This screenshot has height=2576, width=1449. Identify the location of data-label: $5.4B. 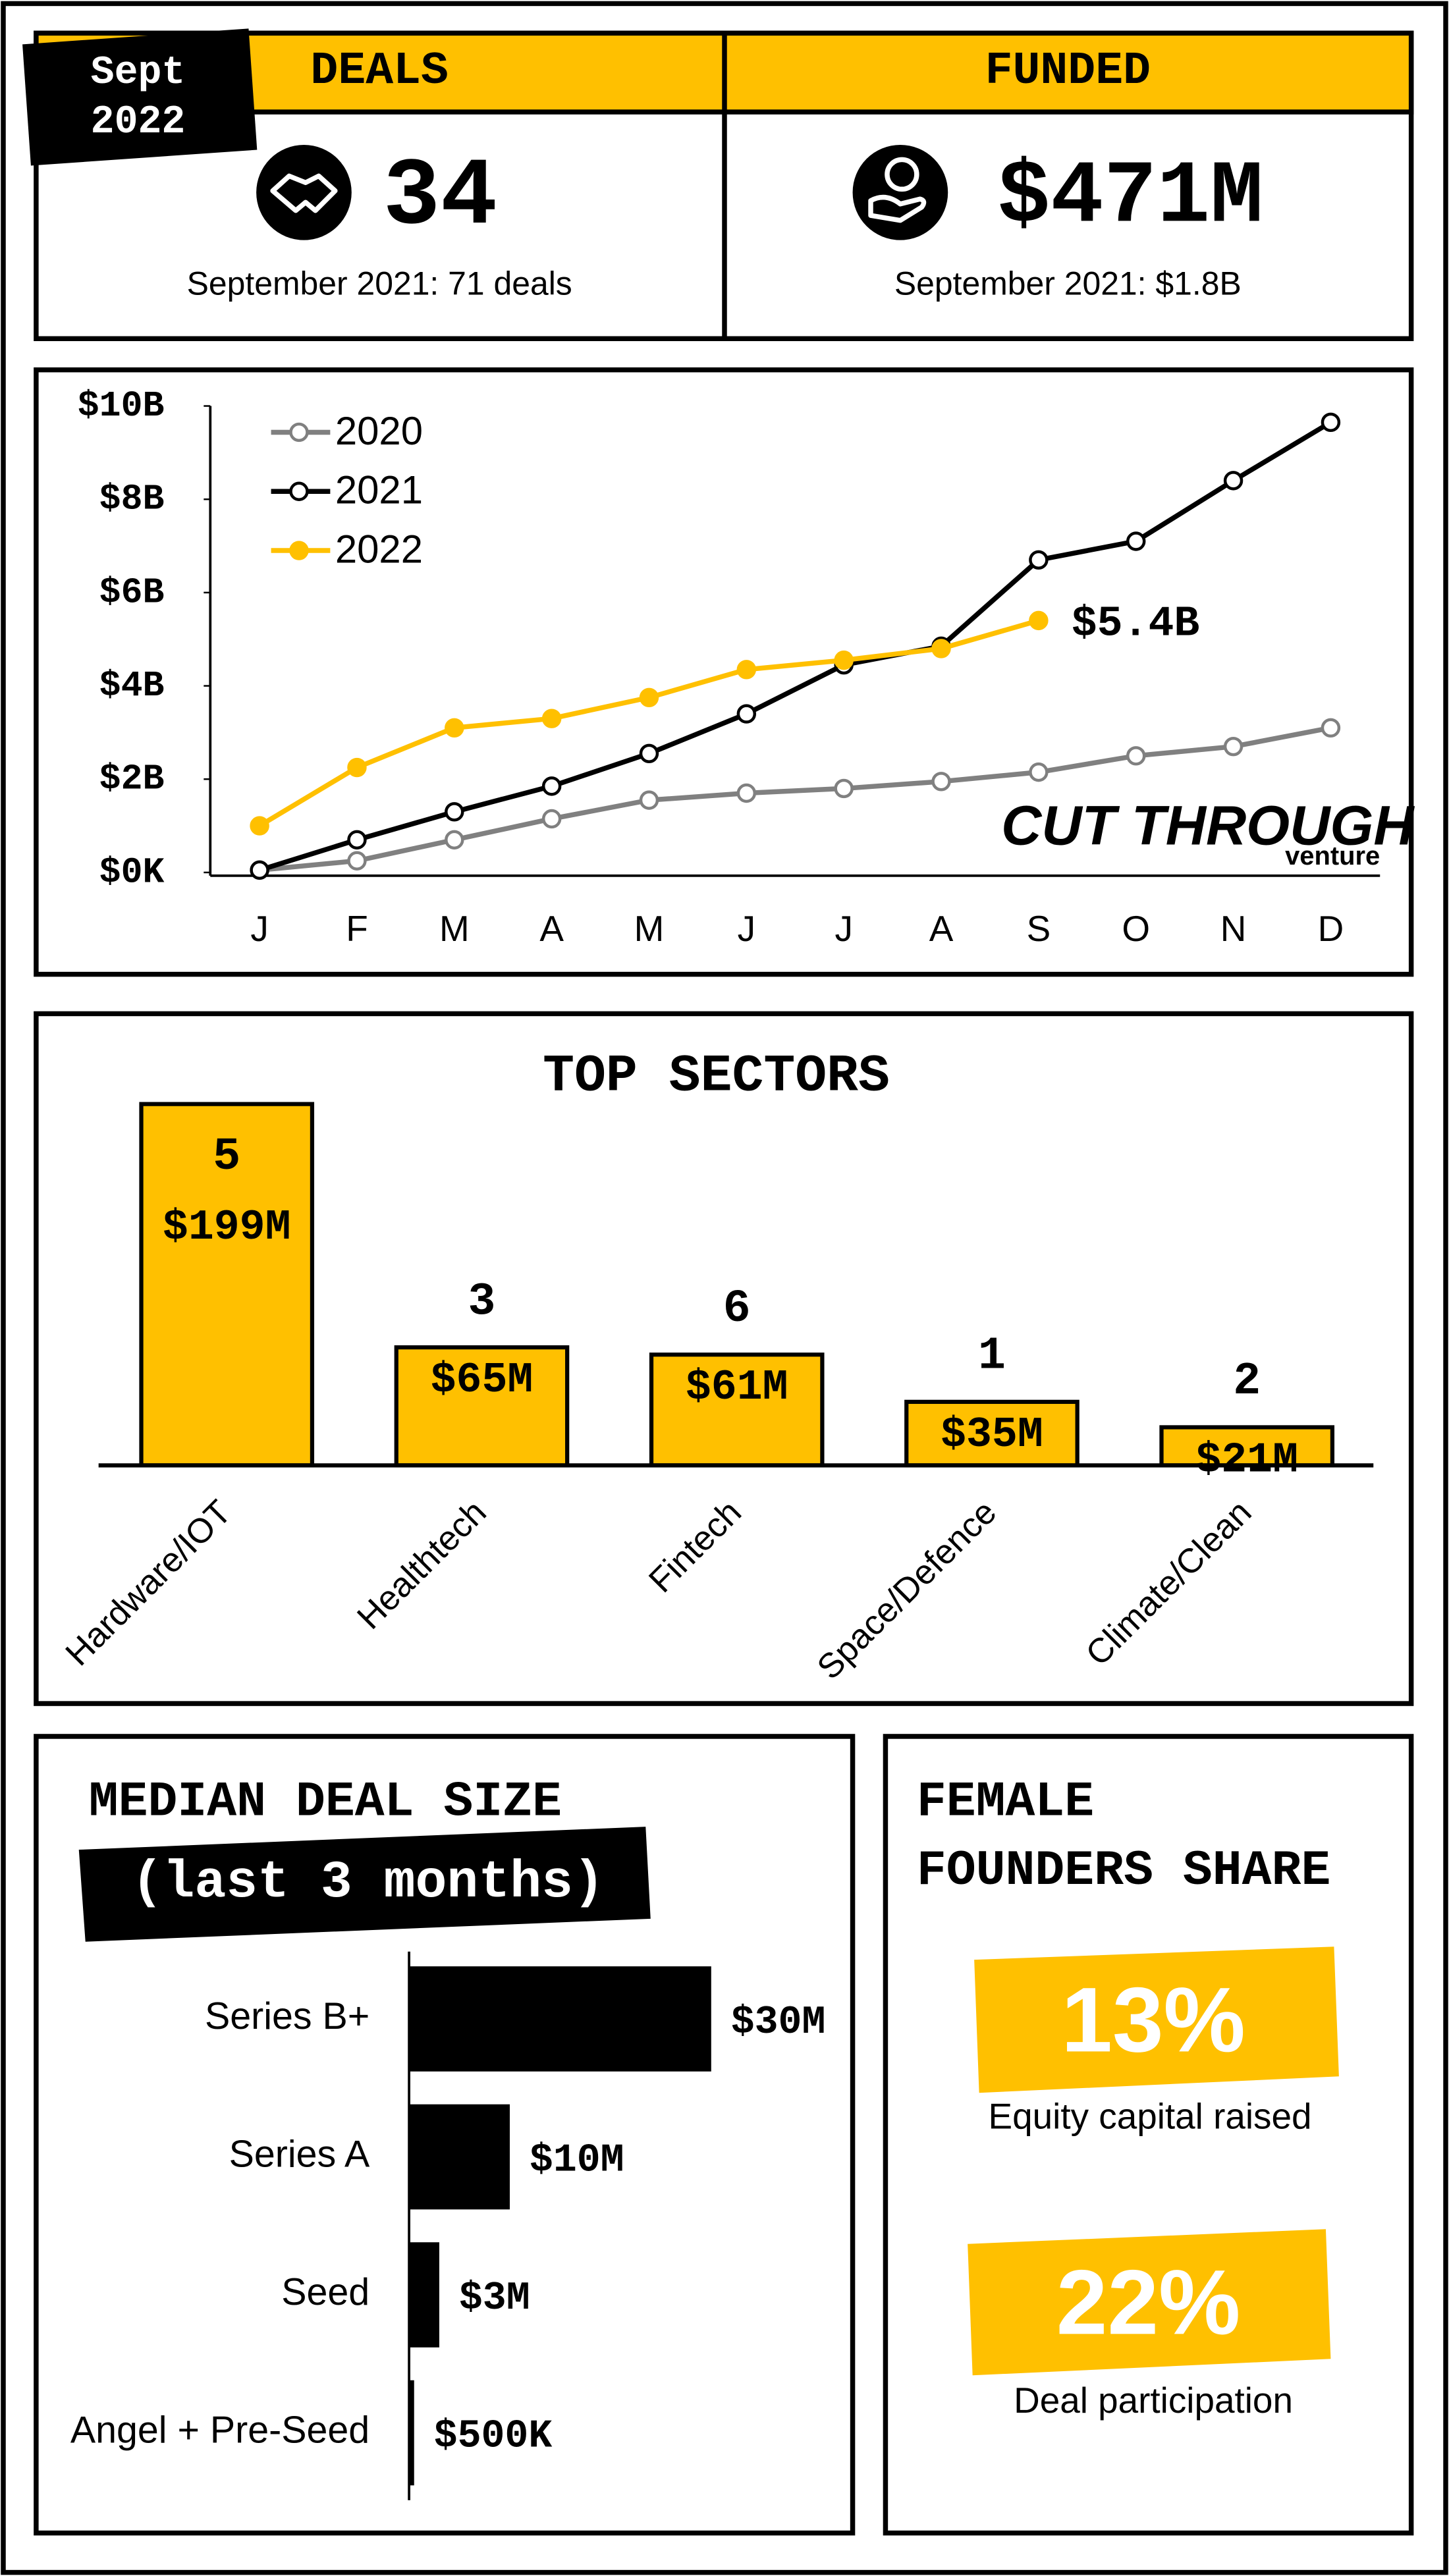
(1136, 625).